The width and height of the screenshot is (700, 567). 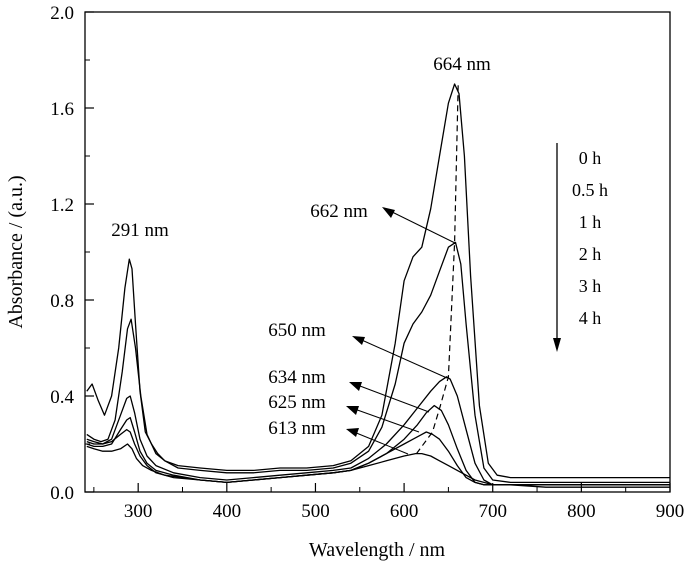 I want to click on y-tick-label-0.4: 0.4, so click(x=62, y=397).